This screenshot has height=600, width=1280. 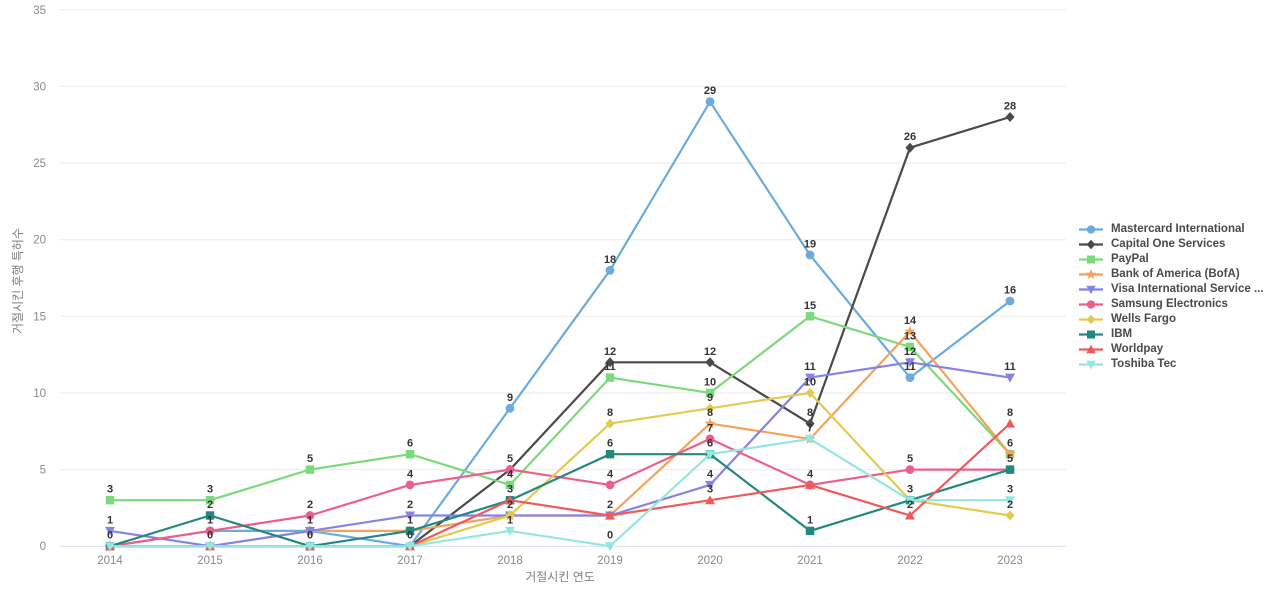 I want to click on legend-label: Samsung Electronics, so click(x=1169, y=304).